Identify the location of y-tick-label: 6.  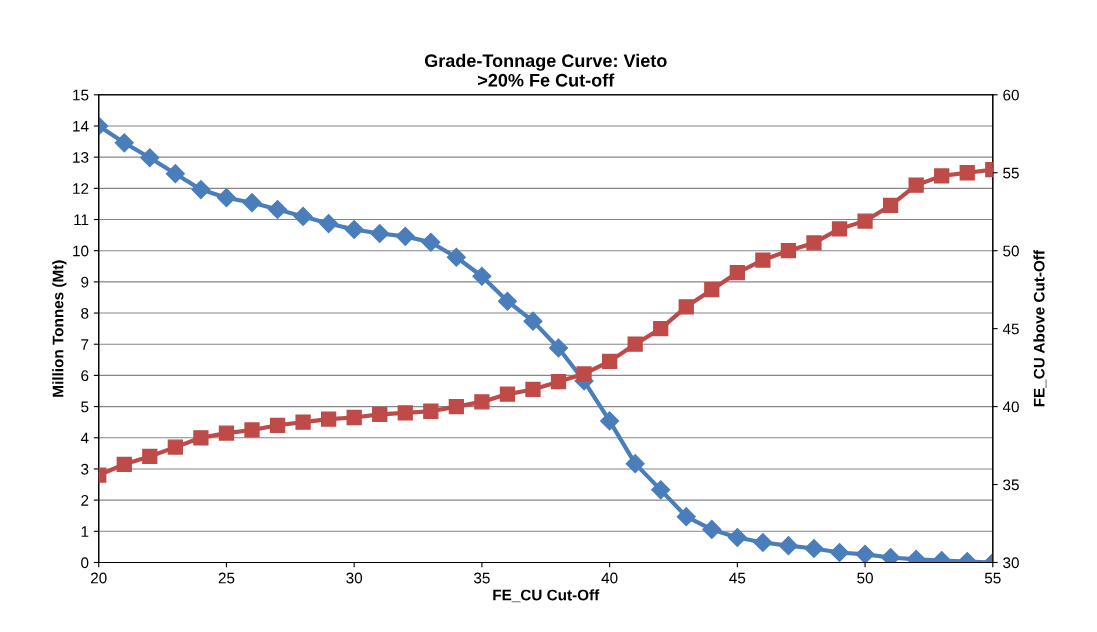
(85, 376).